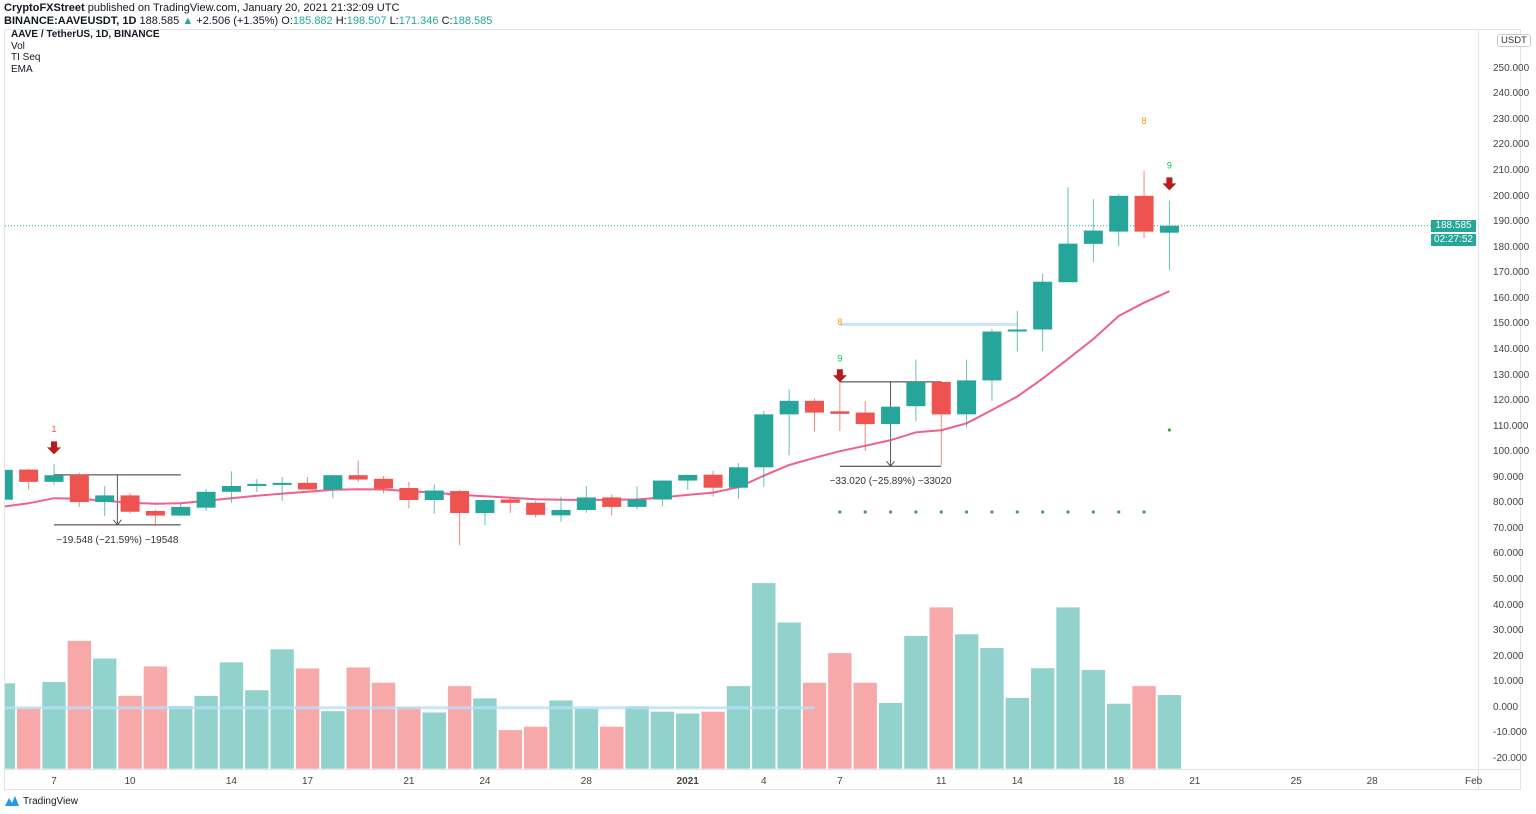 This screenshot has height=814, width=1536. What do you see at coordinates (1508, 579) in the screenshot?
I see `y-tick-label: 50.000` at bounding box center [1508, 579].